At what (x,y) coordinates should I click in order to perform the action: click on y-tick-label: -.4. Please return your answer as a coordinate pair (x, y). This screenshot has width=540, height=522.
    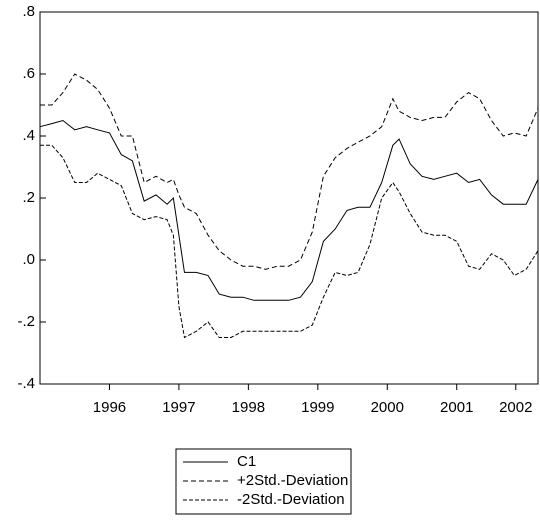
    Looking at the image, I should click on (26, 383).